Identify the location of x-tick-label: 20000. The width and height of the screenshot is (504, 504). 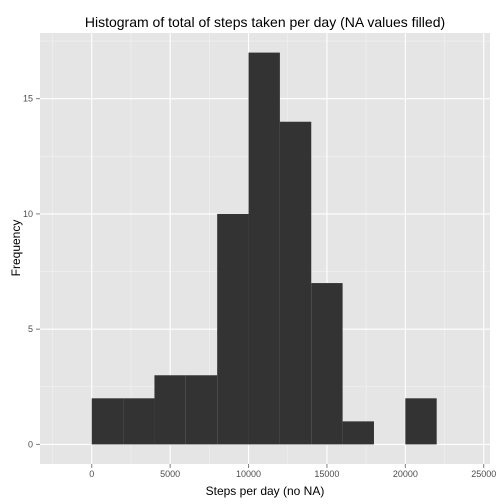
(405, 474).